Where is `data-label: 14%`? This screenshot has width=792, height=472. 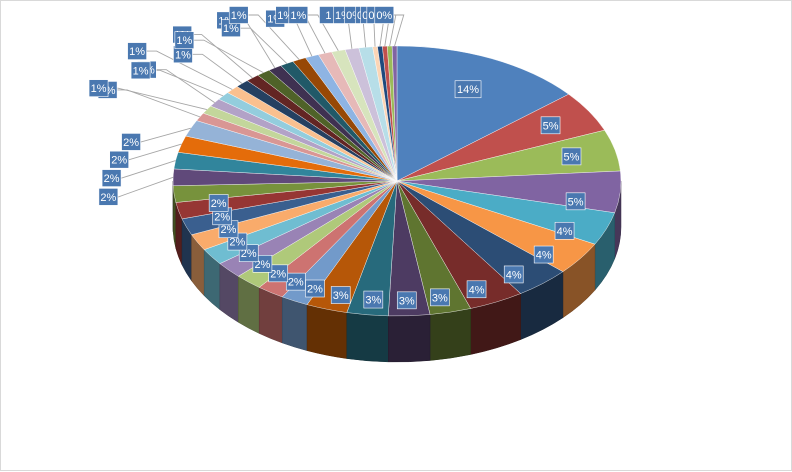 data-label: 14% is located at coordinates (468, 90).